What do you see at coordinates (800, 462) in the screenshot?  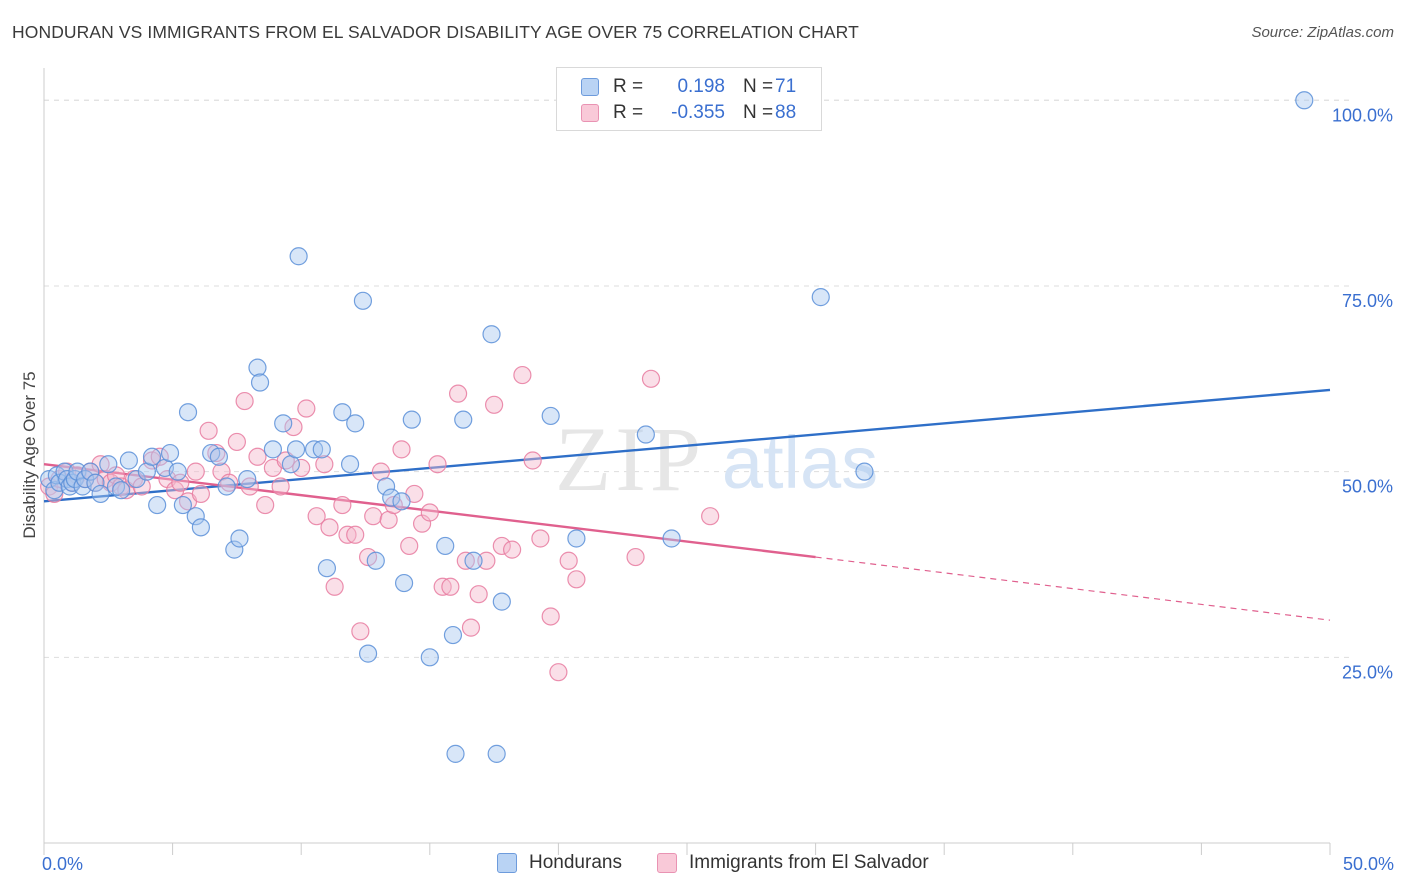 I see `watermark-atlas: atlas` at bounding box center [800, 462].